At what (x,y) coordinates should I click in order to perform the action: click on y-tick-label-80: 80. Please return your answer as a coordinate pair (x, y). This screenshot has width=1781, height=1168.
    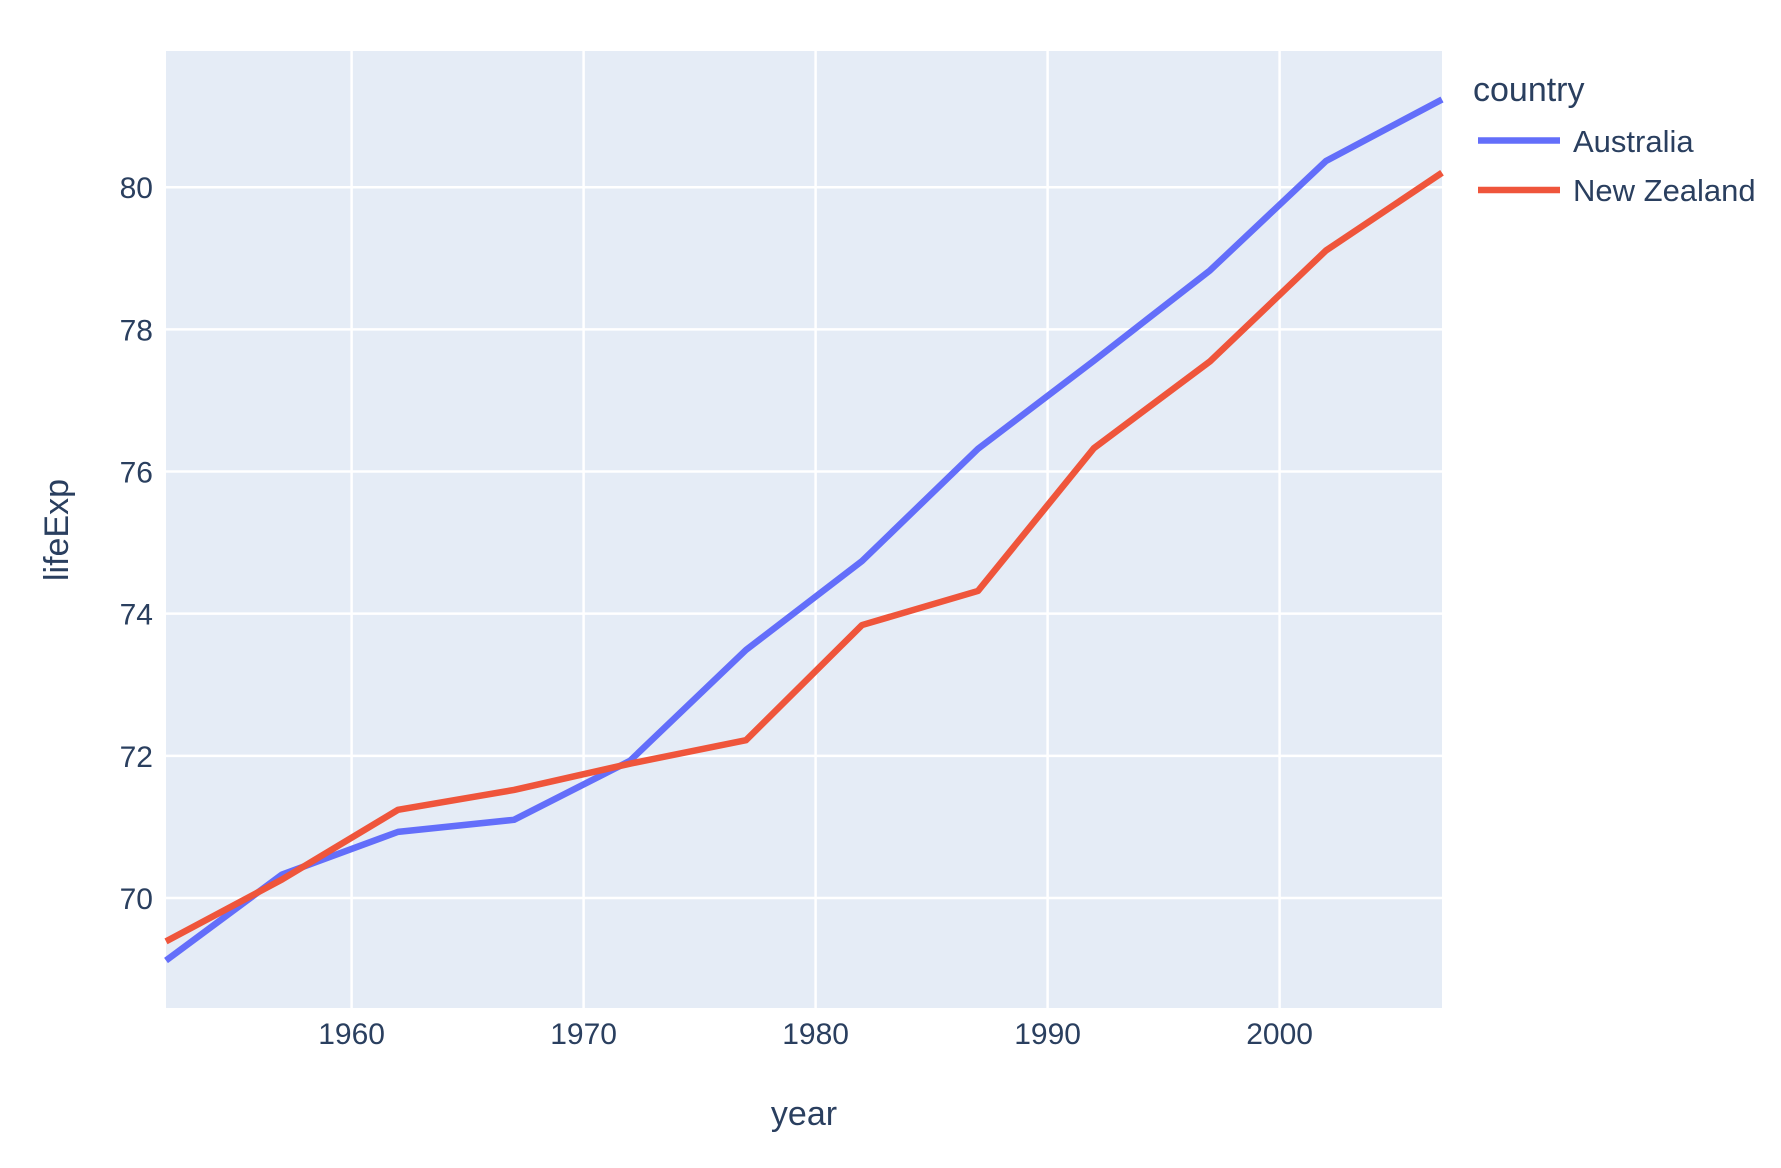
    Looking at the image, I should click on (136, 188).